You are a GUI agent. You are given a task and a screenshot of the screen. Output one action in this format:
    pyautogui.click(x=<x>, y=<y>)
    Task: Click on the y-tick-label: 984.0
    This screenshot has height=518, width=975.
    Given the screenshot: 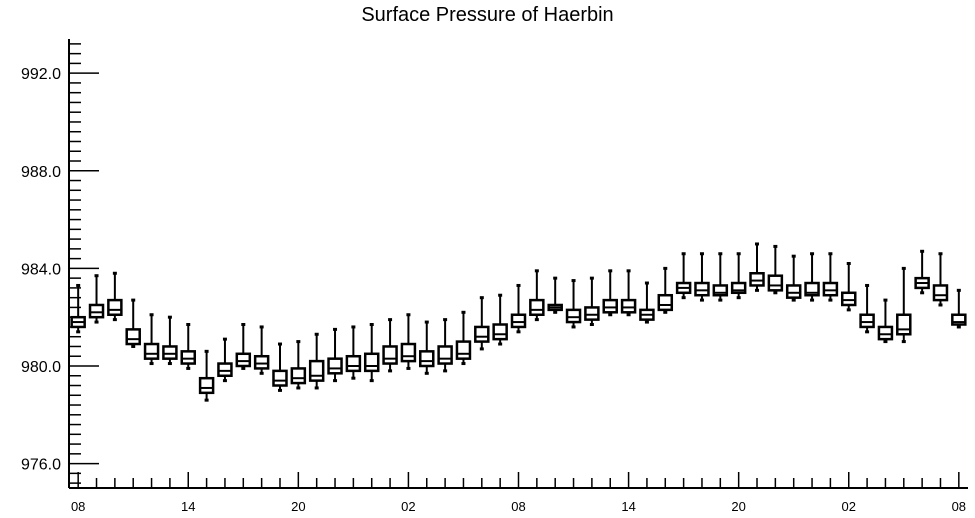 What is the action you would take?
    pyautogui.click(x=41, y=269)
    